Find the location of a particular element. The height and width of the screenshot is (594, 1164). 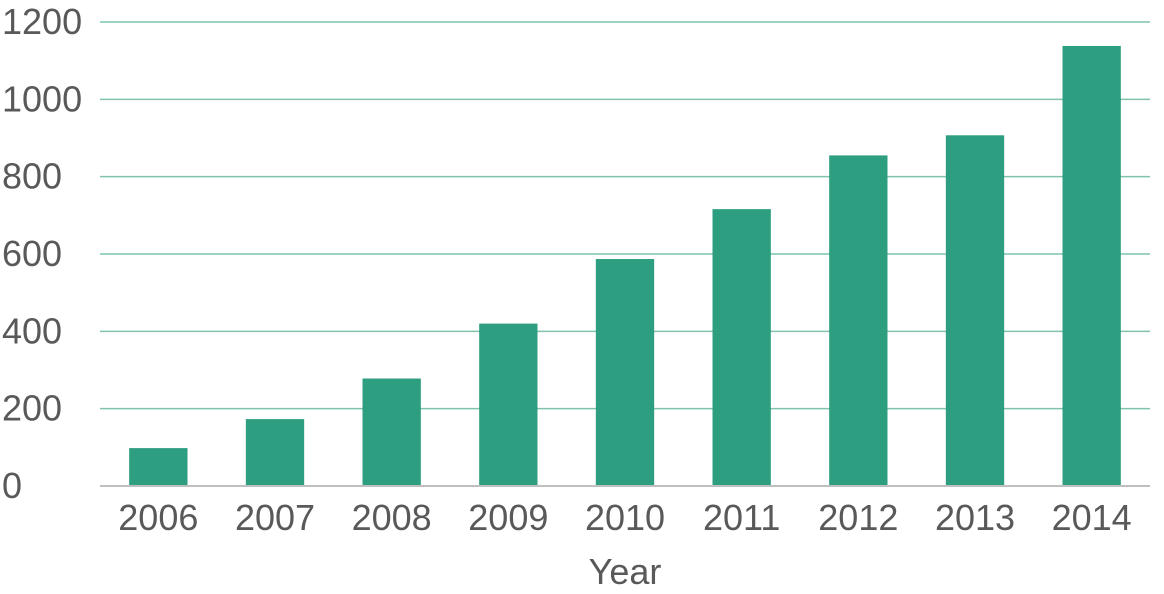

y-tick-label: 1200 is located at coordinates (42, 21).